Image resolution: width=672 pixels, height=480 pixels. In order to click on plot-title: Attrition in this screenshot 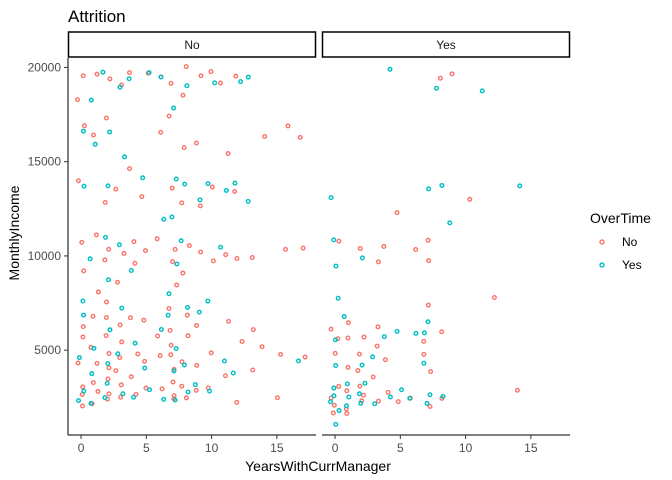, I will do `click(97, 16)`.